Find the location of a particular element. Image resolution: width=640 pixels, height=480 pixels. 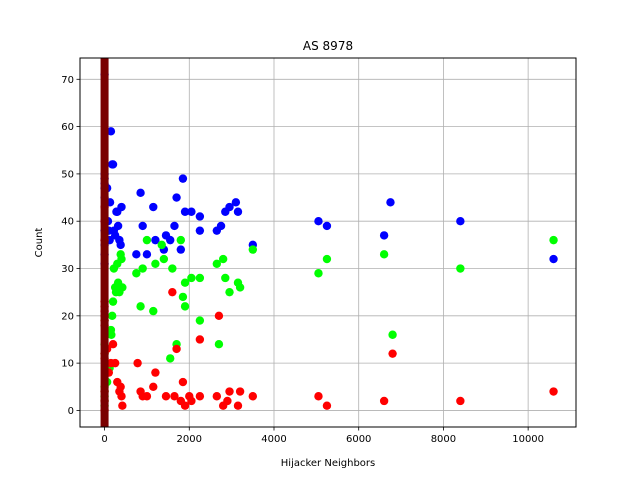

x-tick-label: 10000 is located at coordinates (528, 439).